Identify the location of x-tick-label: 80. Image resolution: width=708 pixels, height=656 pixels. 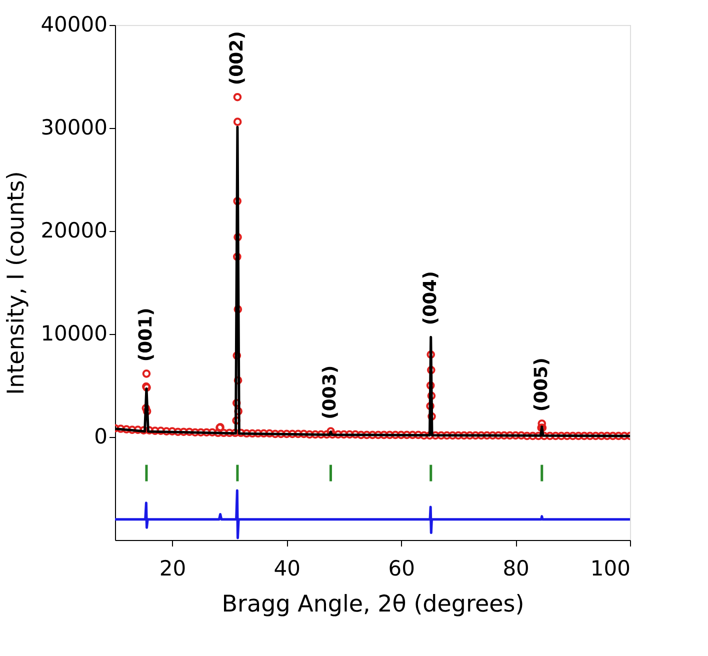
(516, 568).